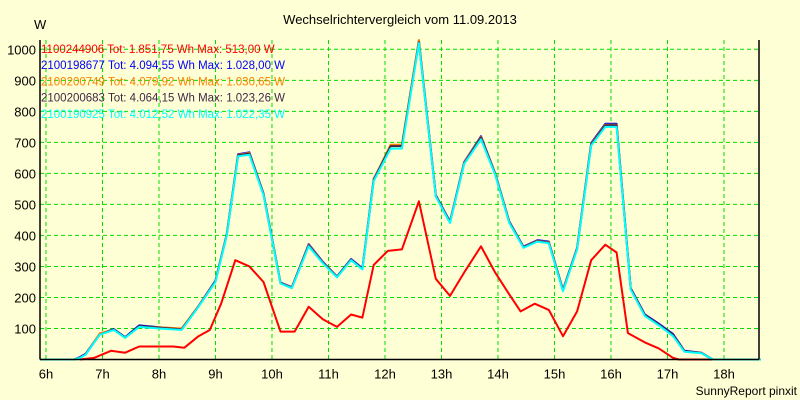 This screenshot has width=800, height=400. I want to click on x-tick-label: 17h, so click(668, 374).